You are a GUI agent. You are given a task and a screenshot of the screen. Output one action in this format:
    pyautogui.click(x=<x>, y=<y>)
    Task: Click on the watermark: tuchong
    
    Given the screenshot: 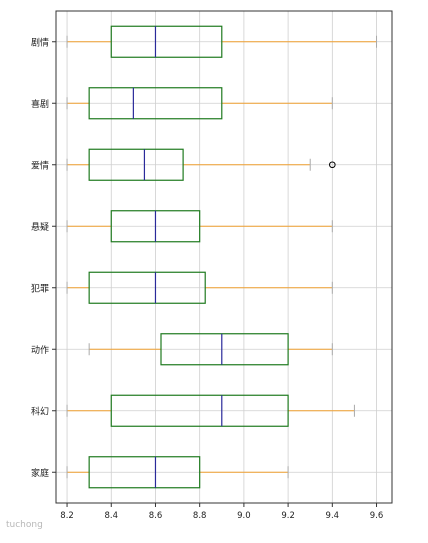 What is the action you would take?
    pyautogui.click(x=24, y=525)
    